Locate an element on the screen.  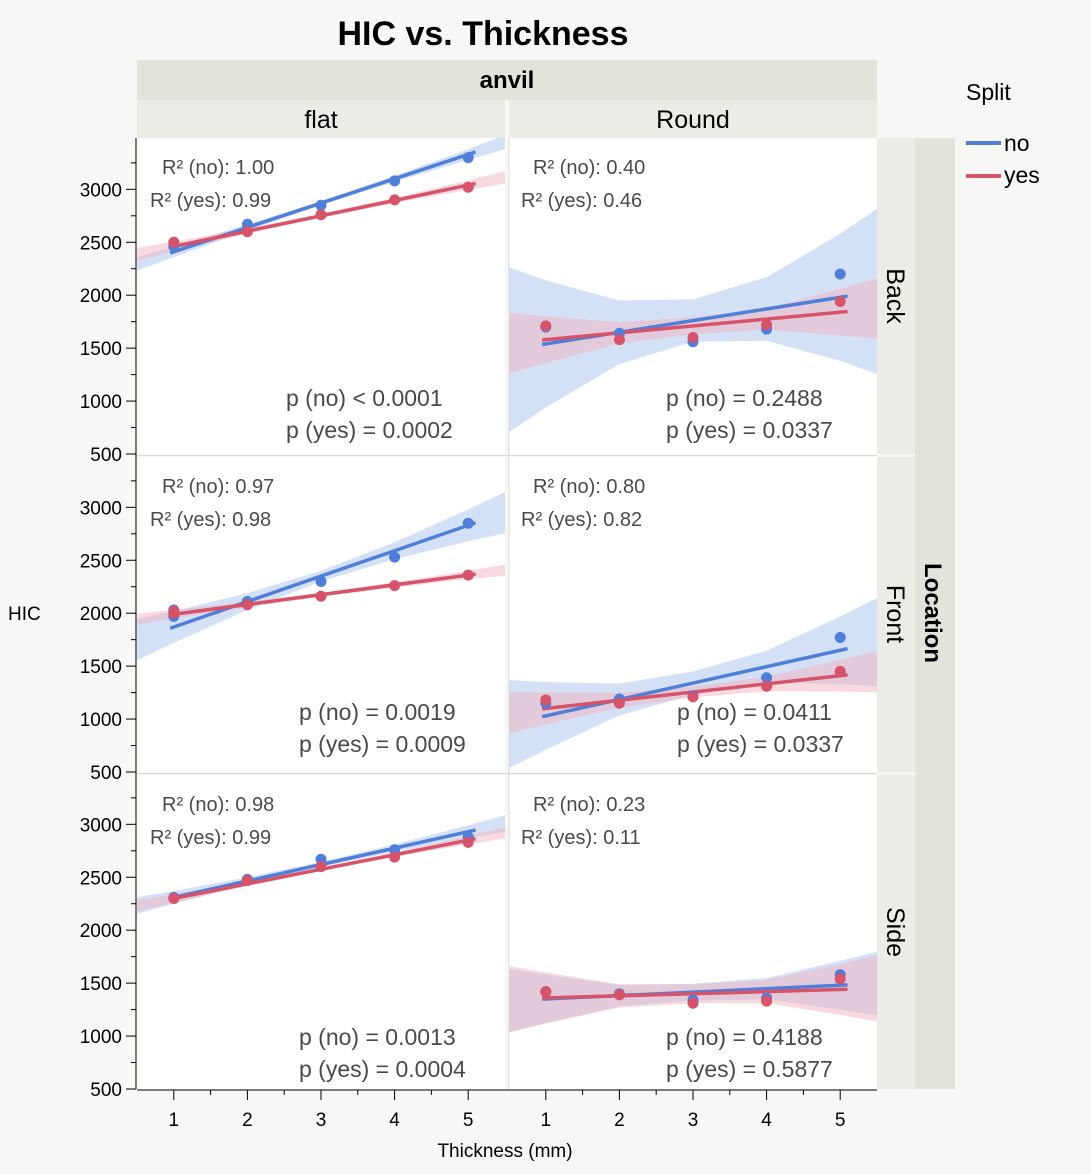
col-strip-round is located at coordinates (693, 119).